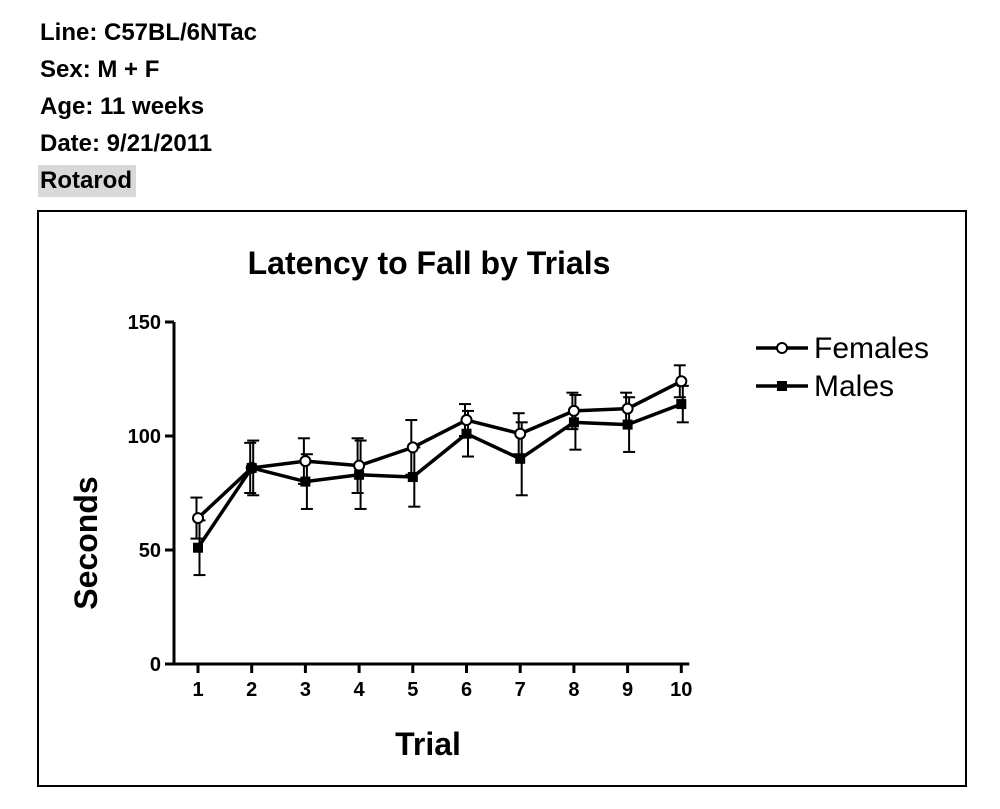  Describe the element at coordinates (148, 32) in the screenshot. I see `line-label: Line: C57BL/6NTac` at that location.